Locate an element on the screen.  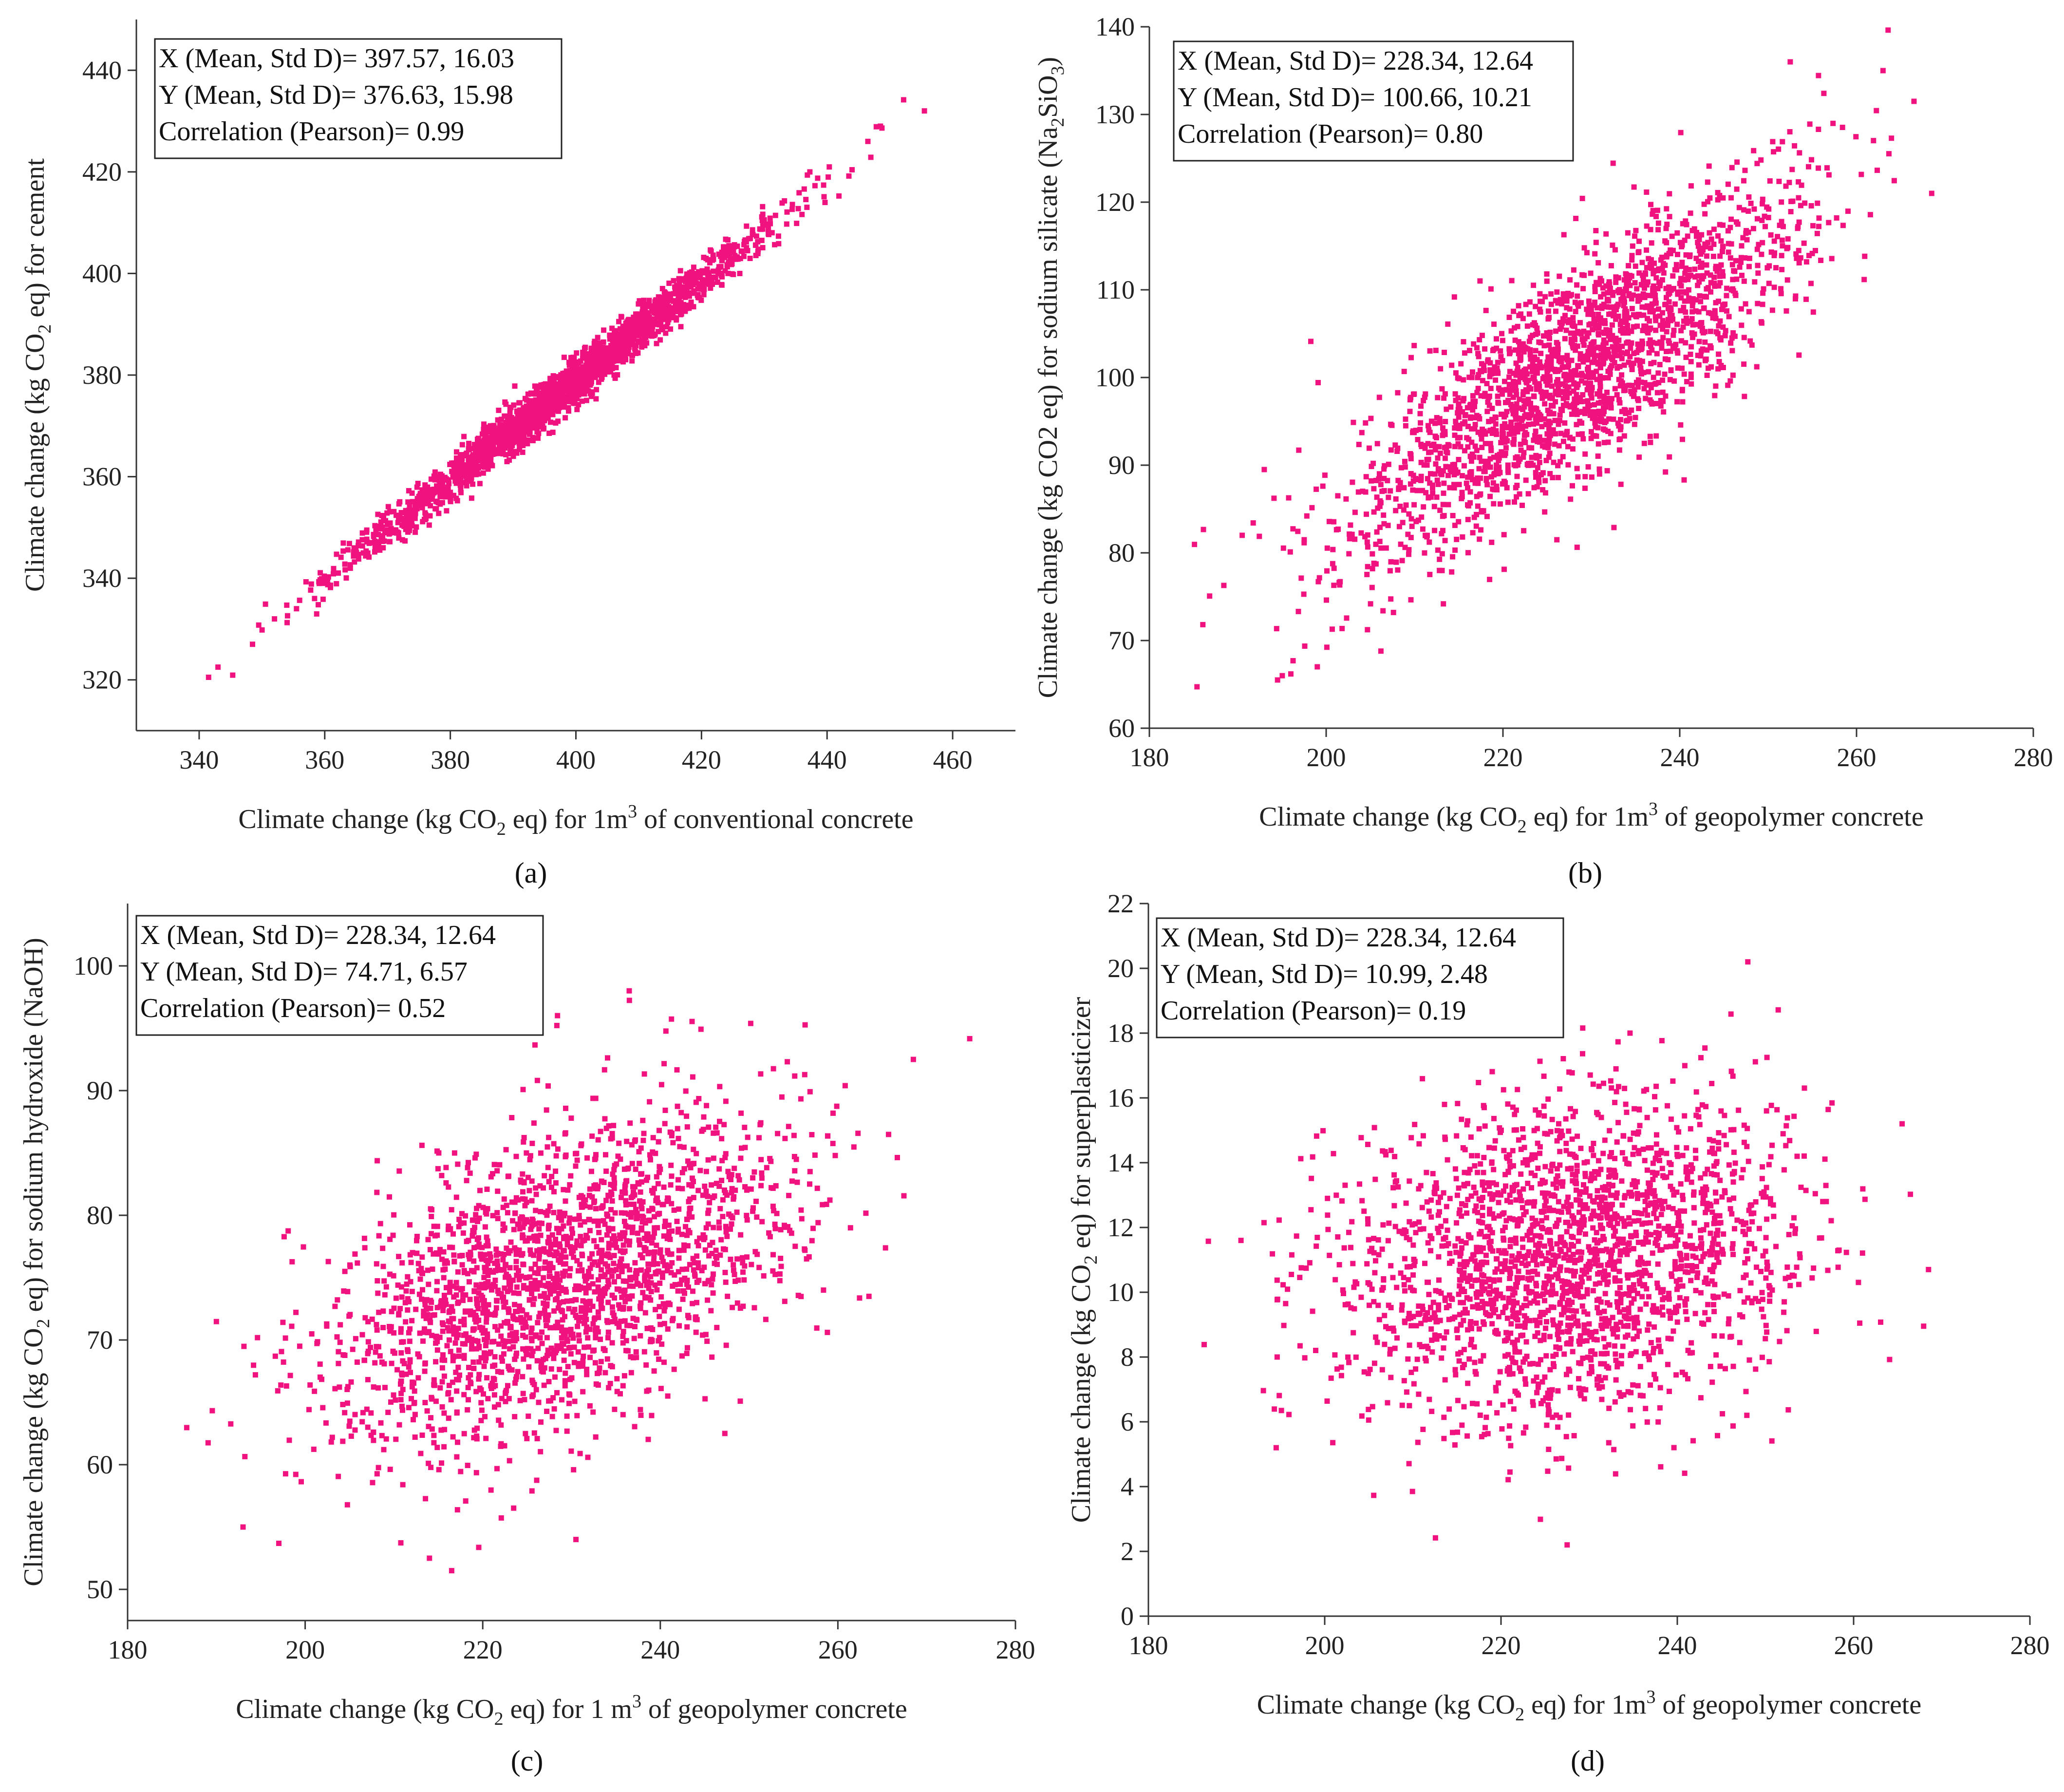
panel-c-points is located at coordinates (578, 1281).